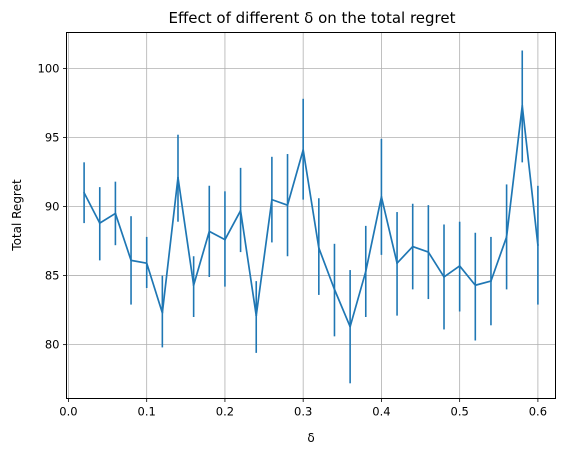 This screenshot has width=571, height=455. What do you see at coordinates (52, 276) in the screenshot?
I see `y-tick-label-1: 85` at bounding box center [52, 276].